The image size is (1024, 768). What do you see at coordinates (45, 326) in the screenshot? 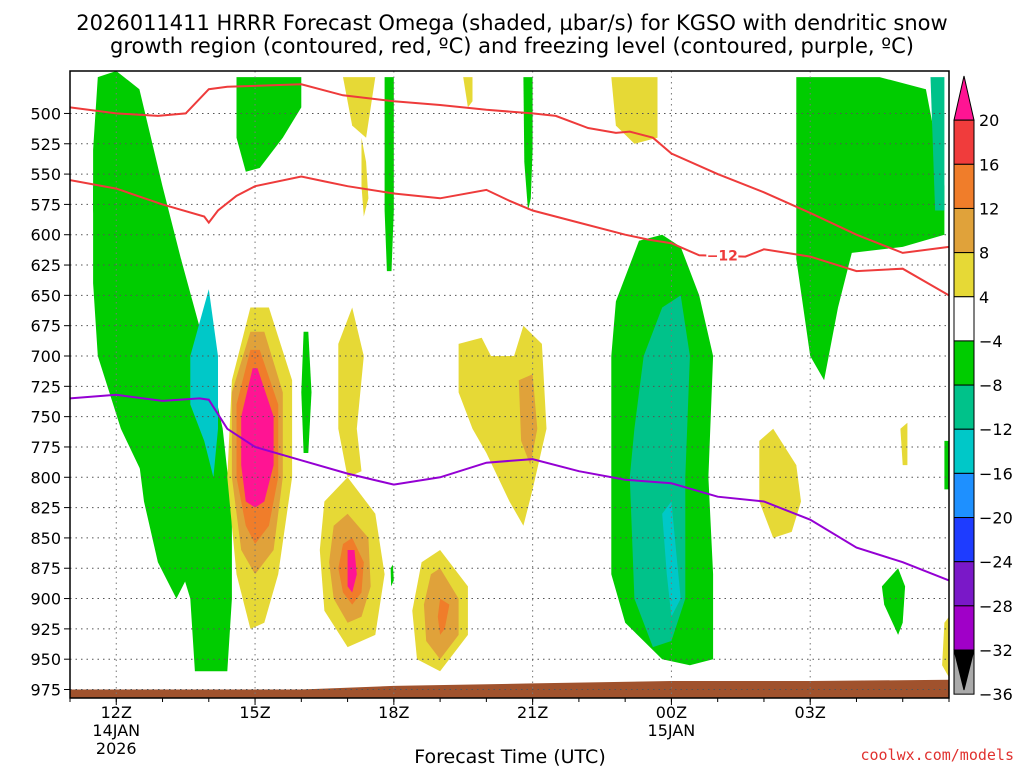
I see `y-tick-label: 675` at bounding box center [45, 326].